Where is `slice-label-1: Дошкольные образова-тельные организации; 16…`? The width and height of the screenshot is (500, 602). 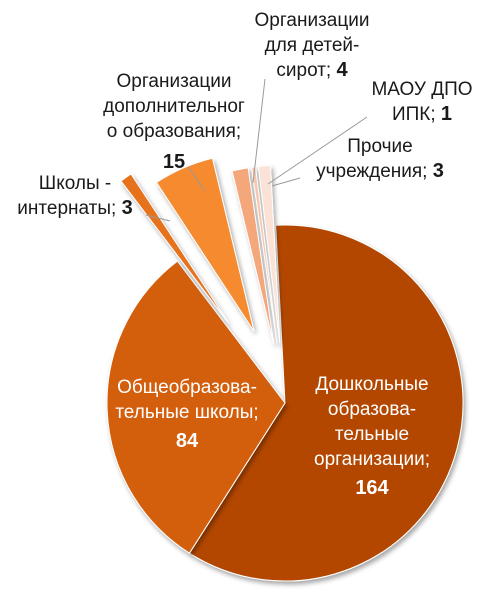
slice-label-1: Дошкольные образова-тельные организации; 16… is located at coordinates (372, 436).